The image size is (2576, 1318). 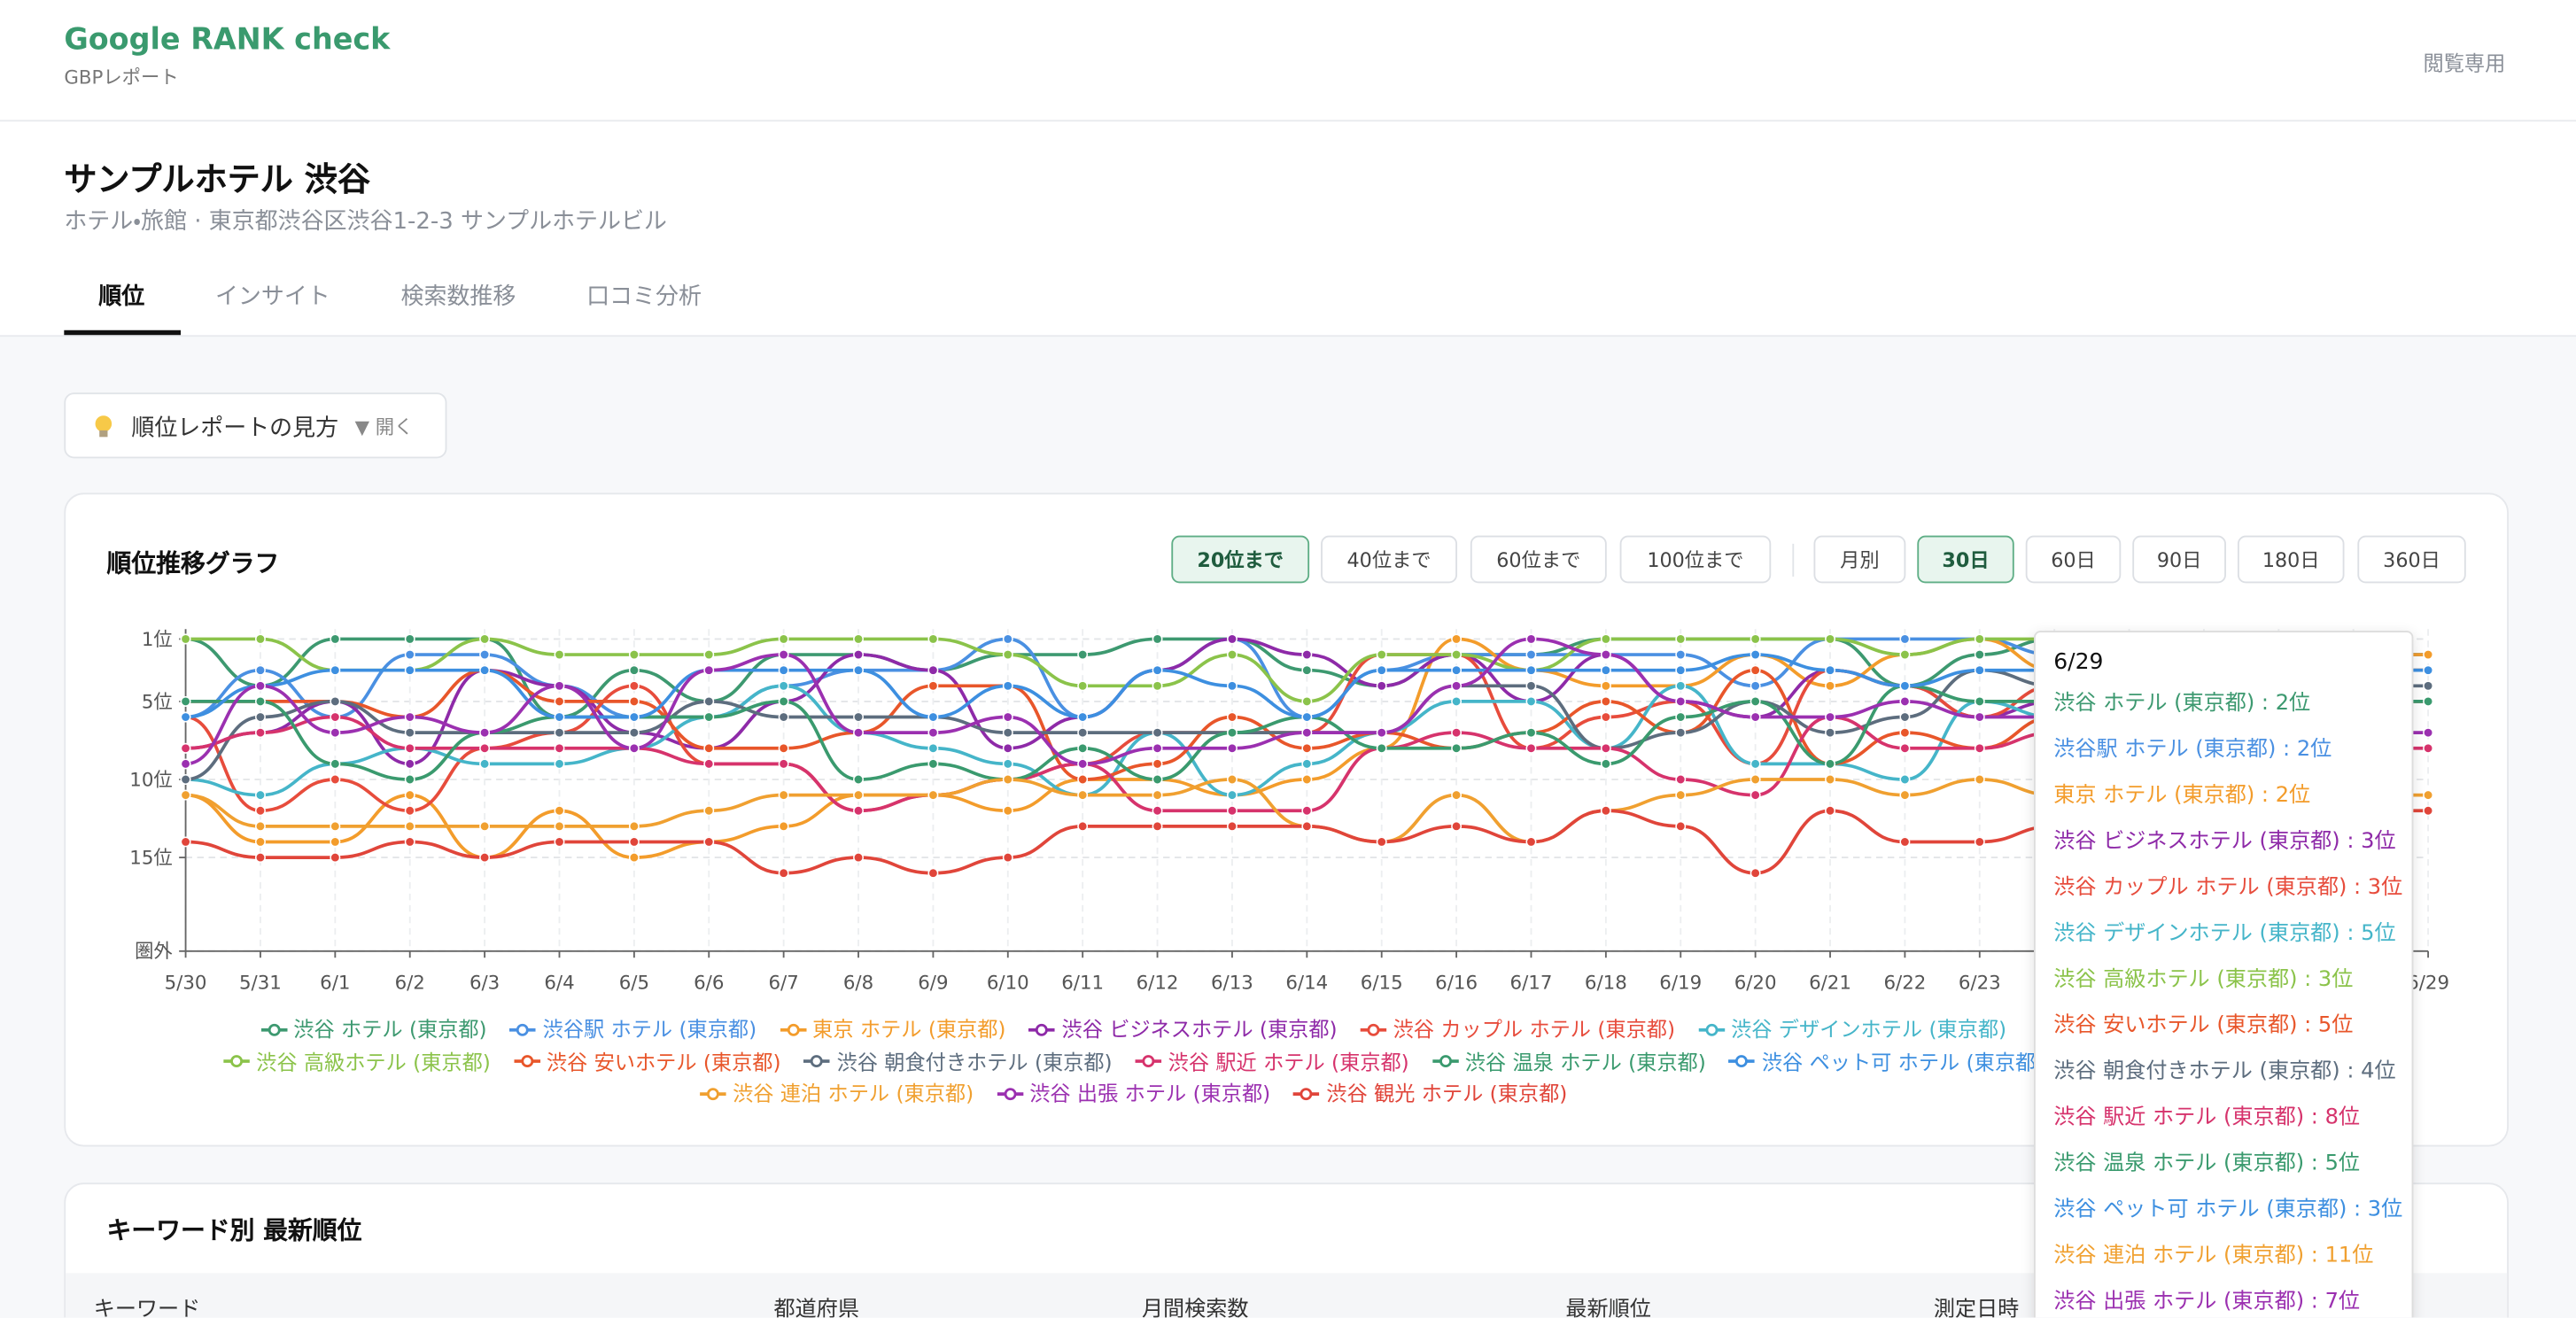 What do you see at coordinates (1240, 559) in the screenshot?
I see `filter-button: 20位まで` at bounding box center [1240, 559].